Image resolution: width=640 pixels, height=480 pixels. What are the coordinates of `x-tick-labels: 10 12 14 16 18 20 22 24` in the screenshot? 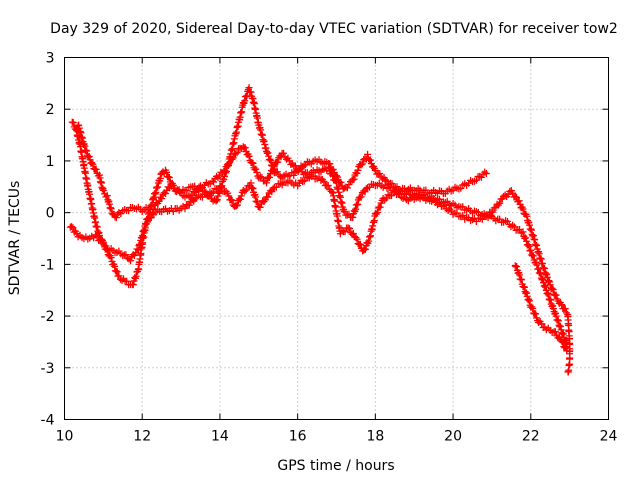 It's located at (337, 437).